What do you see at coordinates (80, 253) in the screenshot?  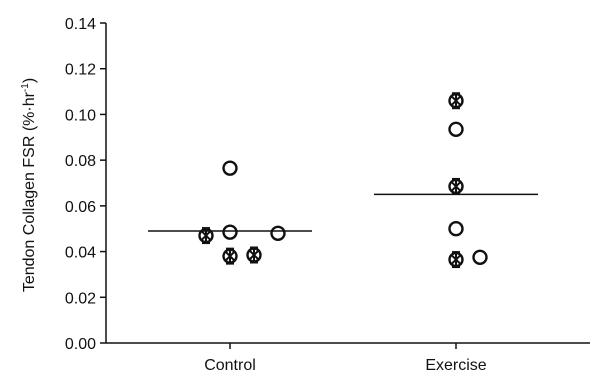 I see `y-tick-label: 0.04` at bounding box center [80, 253].